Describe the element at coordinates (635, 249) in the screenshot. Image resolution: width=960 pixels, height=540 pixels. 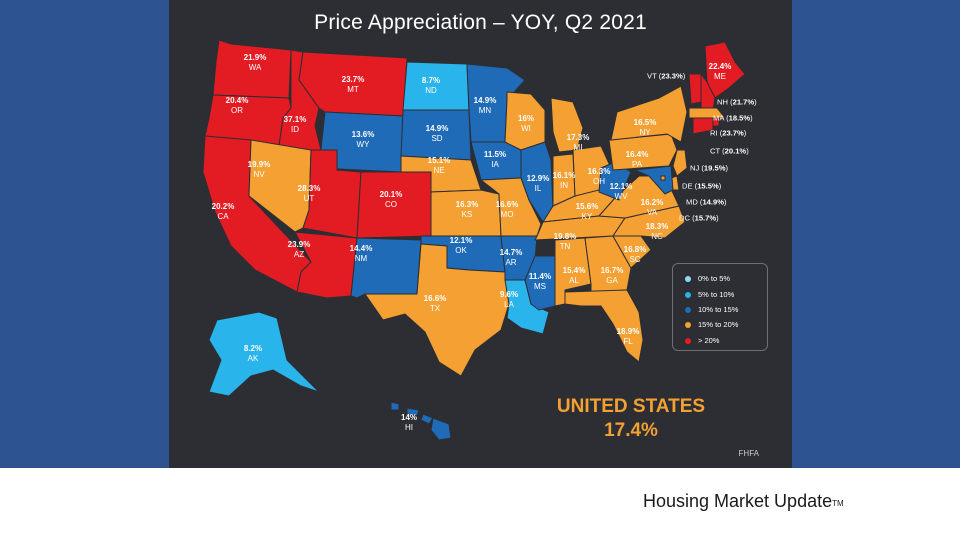
I see `state-value: 16.8%` at that location.